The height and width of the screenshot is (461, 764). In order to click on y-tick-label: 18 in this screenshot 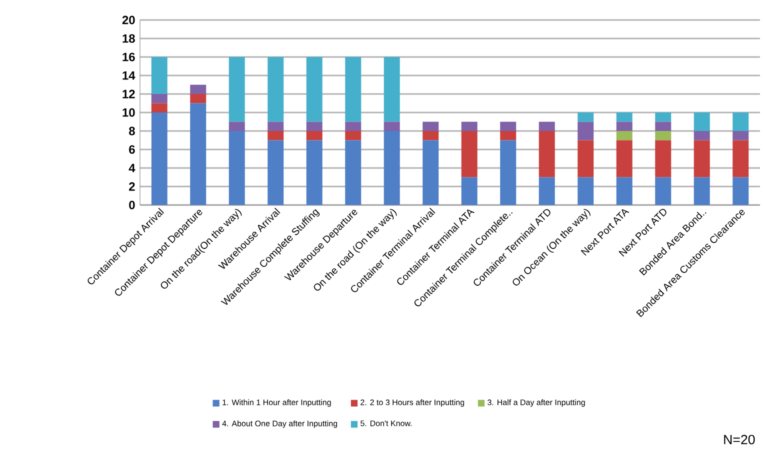, I will do `click(128, 38)`.